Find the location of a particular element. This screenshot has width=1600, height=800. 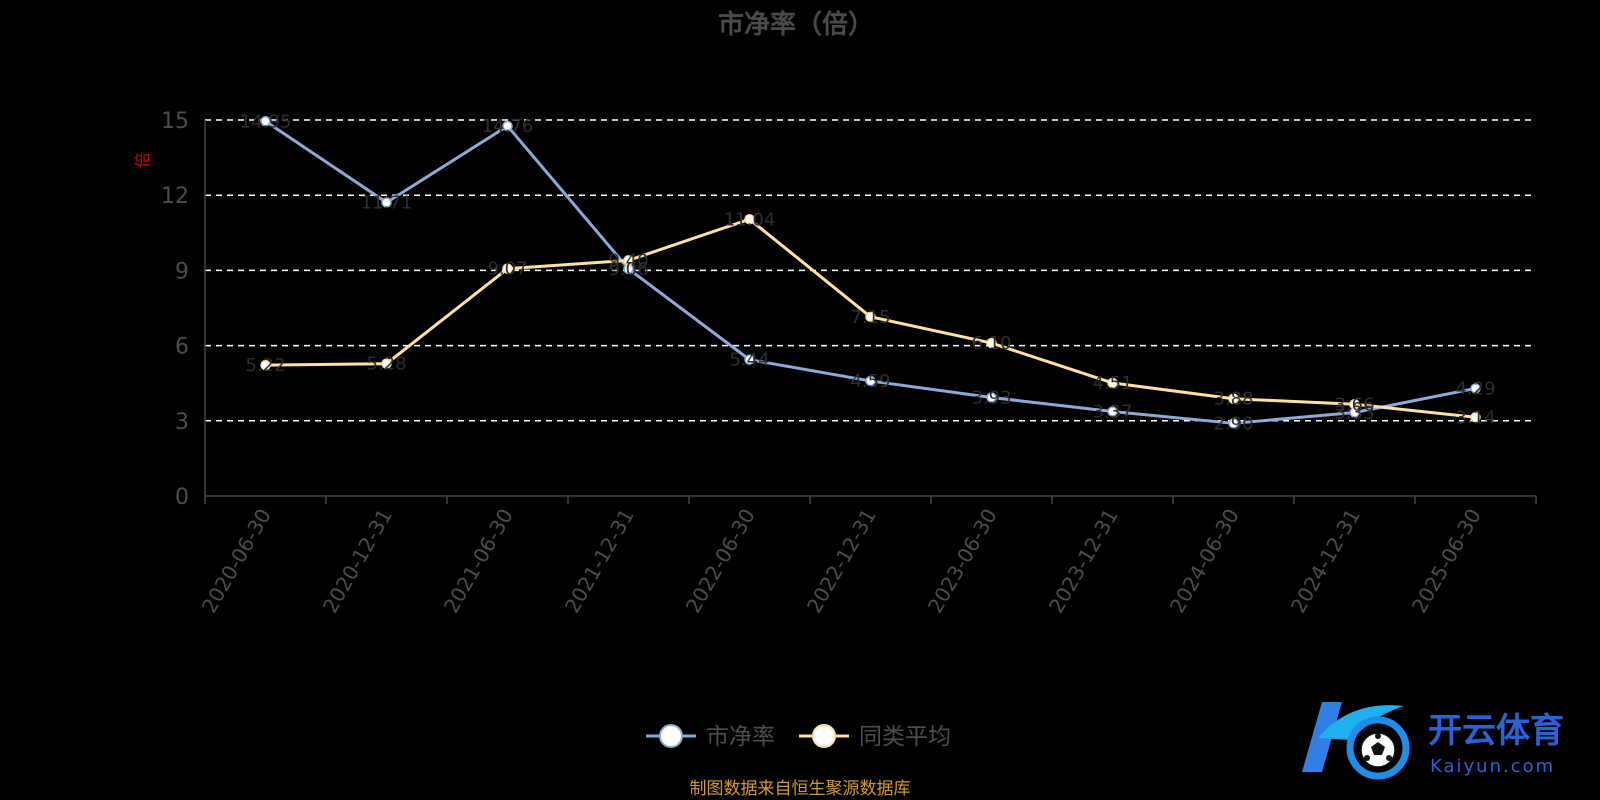

data-label: 5.22 is located at coordinates (265, 365).